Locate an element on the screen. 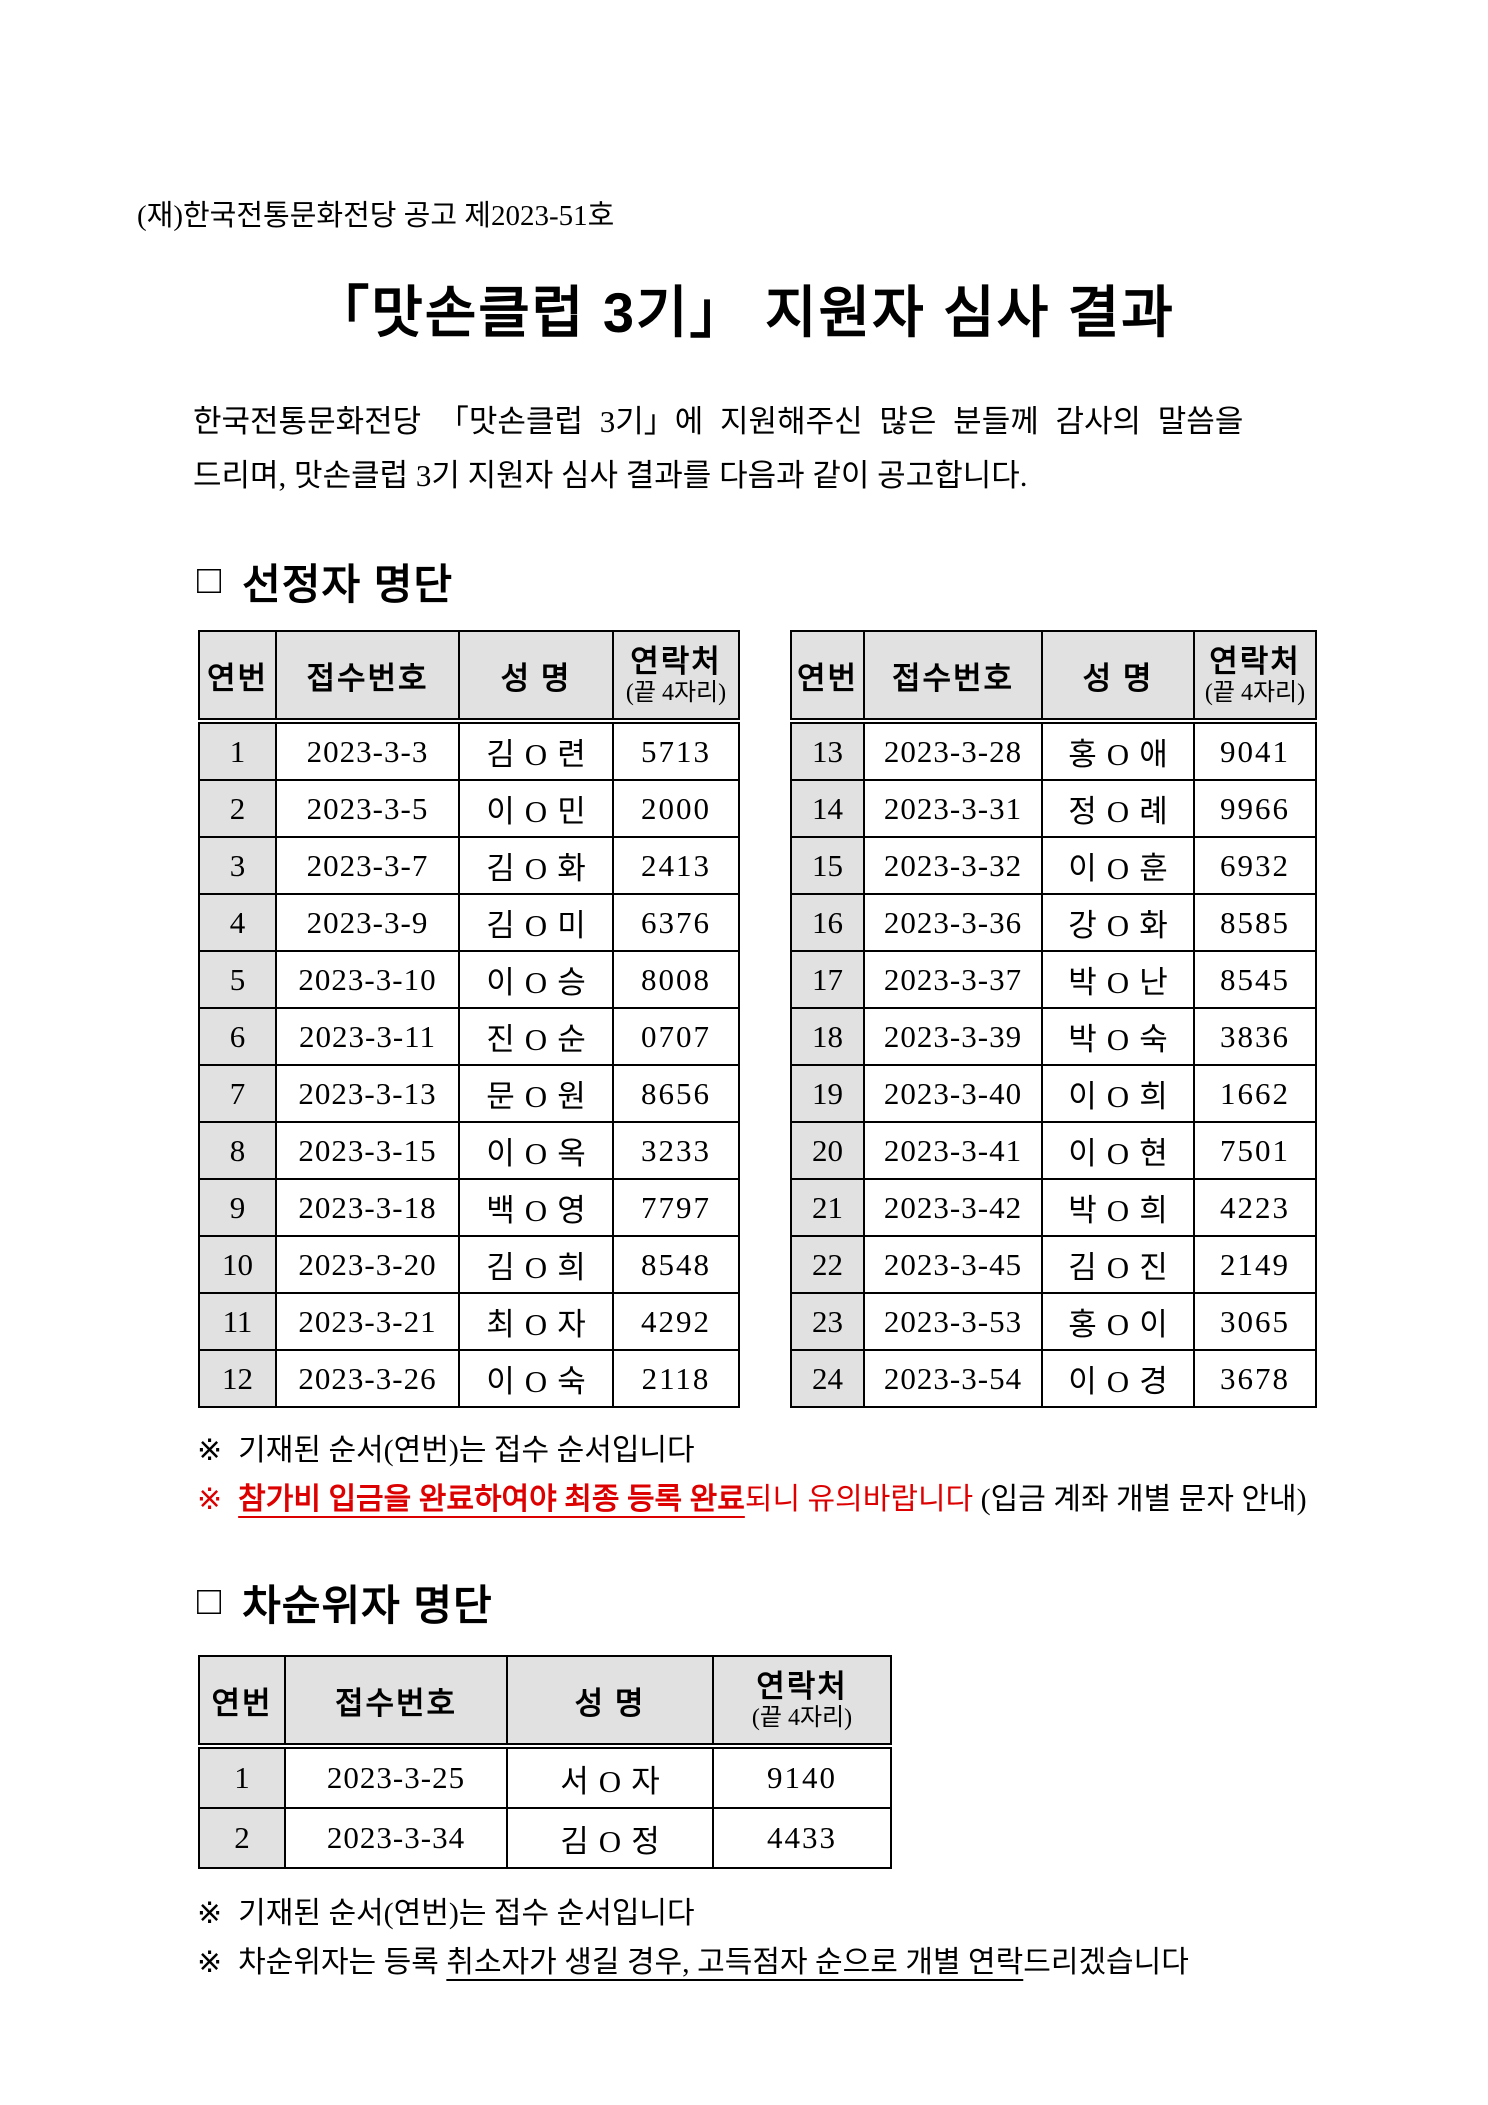 The width and height of the screenshot is (1488, 2105). cell-receipt: 2023-3-41 is located at coordinates (953, 1150).